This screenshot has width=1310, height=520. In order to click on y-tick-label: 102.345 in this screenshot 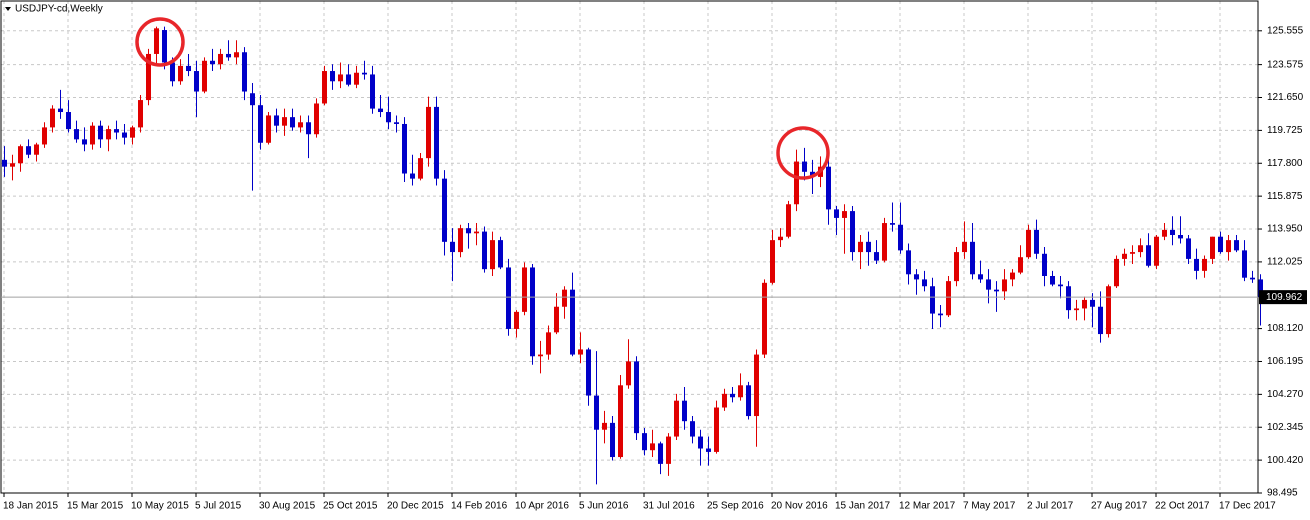, I will do `click(1285, 427)`.